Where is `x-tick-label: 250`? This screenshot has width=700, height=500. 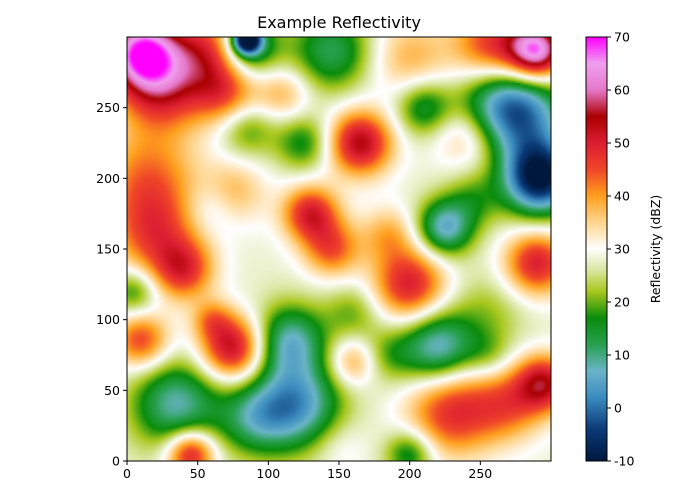
x-tick-label: 250 is located at coordinates (480, 473).